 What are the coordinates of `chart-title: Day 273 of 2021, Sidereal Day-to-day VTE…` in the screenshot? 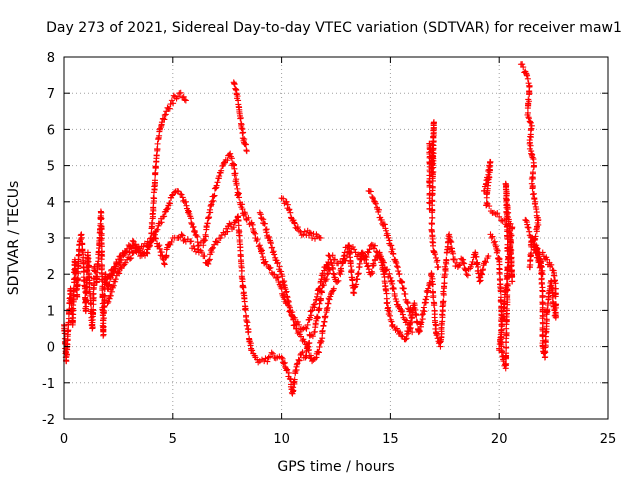 It's located at (334, 28).